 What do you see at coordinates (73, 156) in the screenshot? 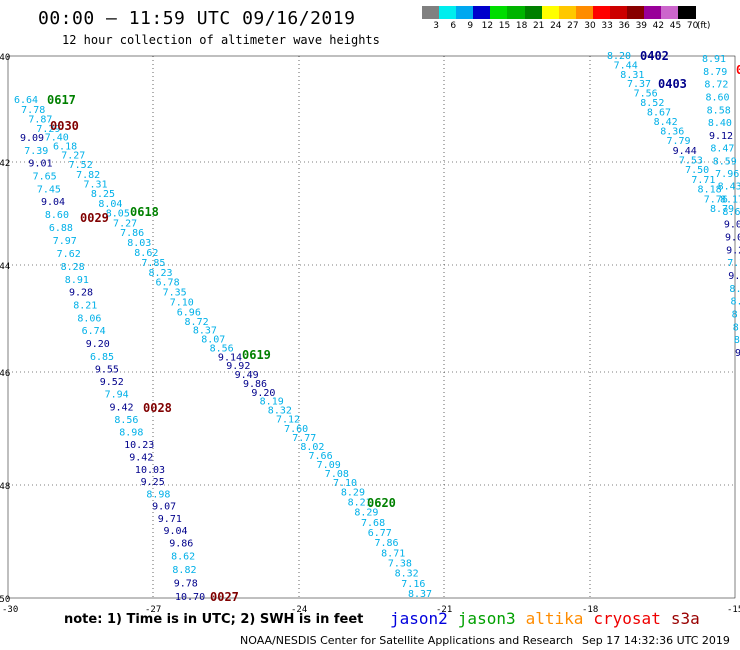
I see `swh-value: 7.27` at bounding box center [73, 156].